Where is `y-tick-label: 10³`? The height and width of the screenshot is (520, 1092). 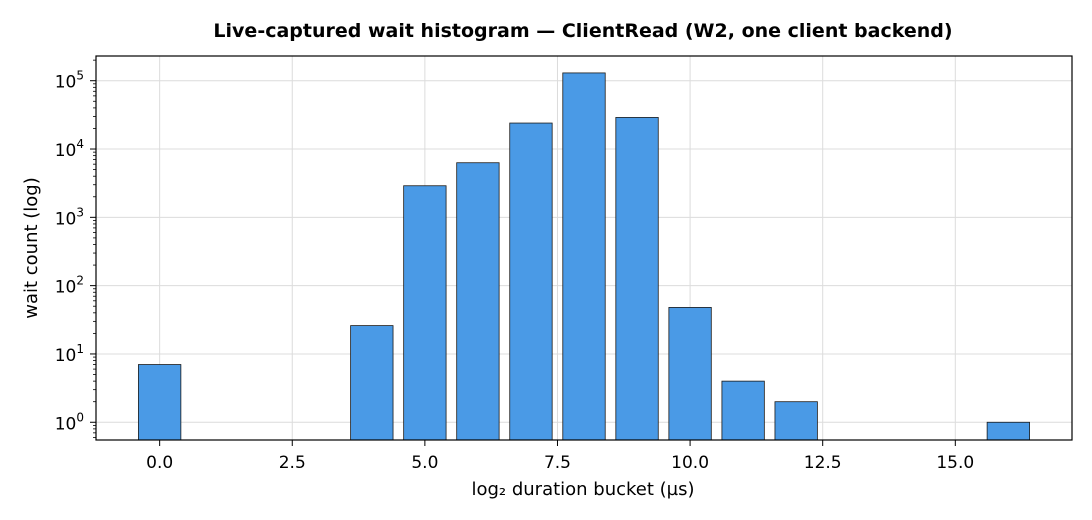 y-tick-label: 10³ is located at coordinates (69, 217).